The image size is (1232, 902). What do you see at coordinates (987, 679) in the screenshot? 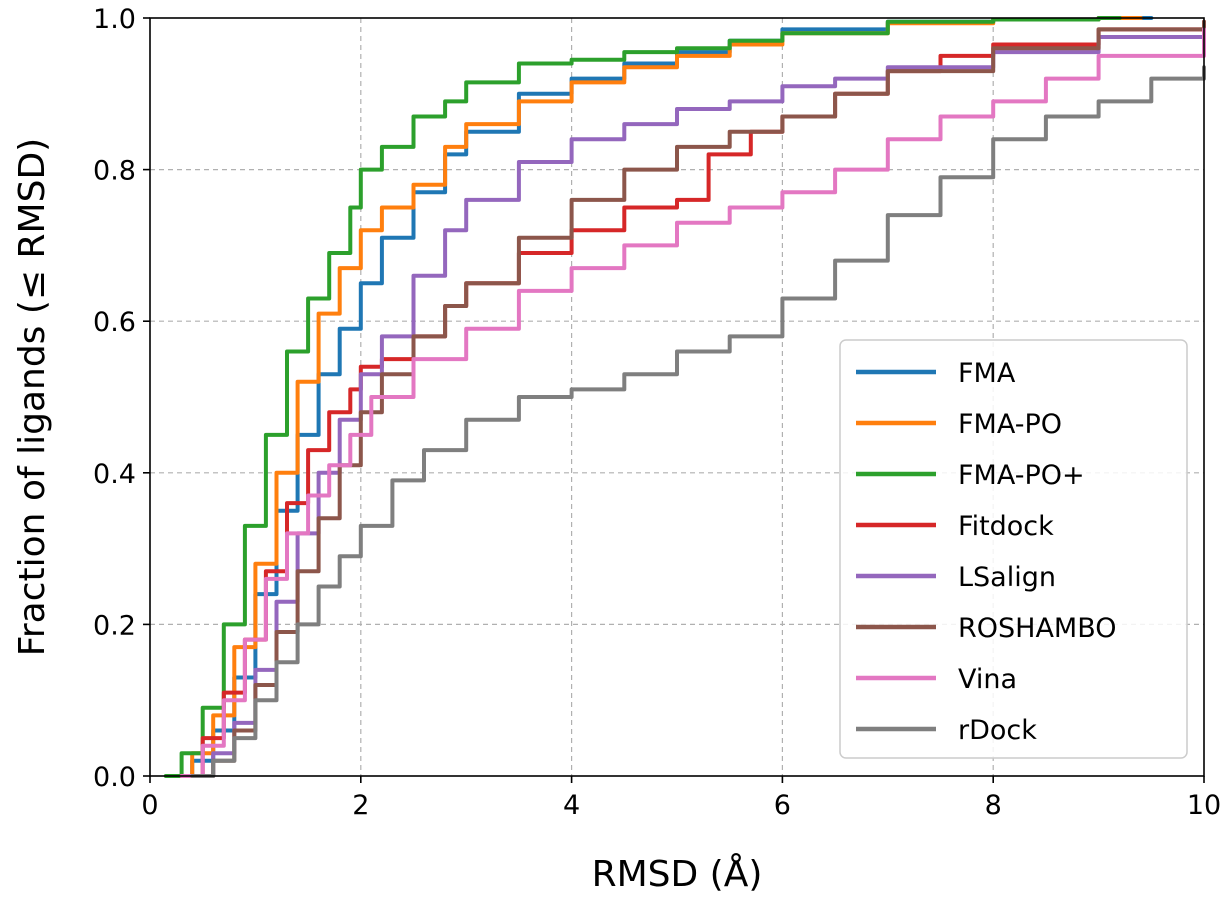
I see `legend-label-vina: Vina` at bounding box center [987, 679].